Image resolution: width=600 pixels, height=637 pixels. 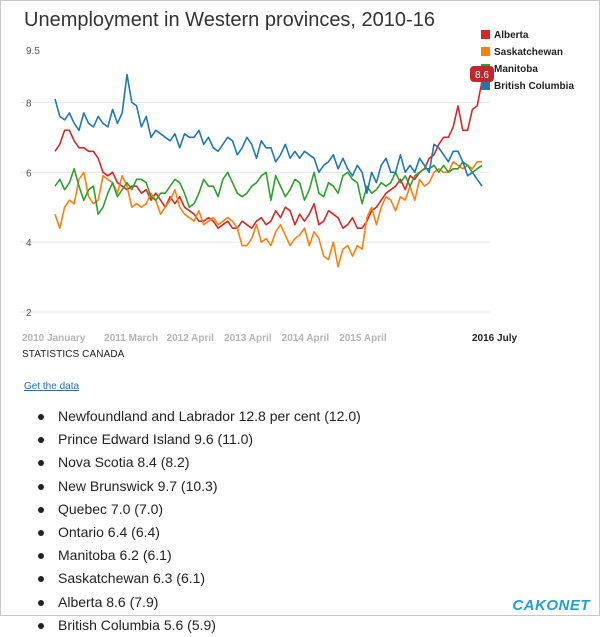 What do you see at coordinates (199, 625) in the screenshot?
I see `list-item: British Columbia 5.6 (5.9)` at bounding box center [199, 625].